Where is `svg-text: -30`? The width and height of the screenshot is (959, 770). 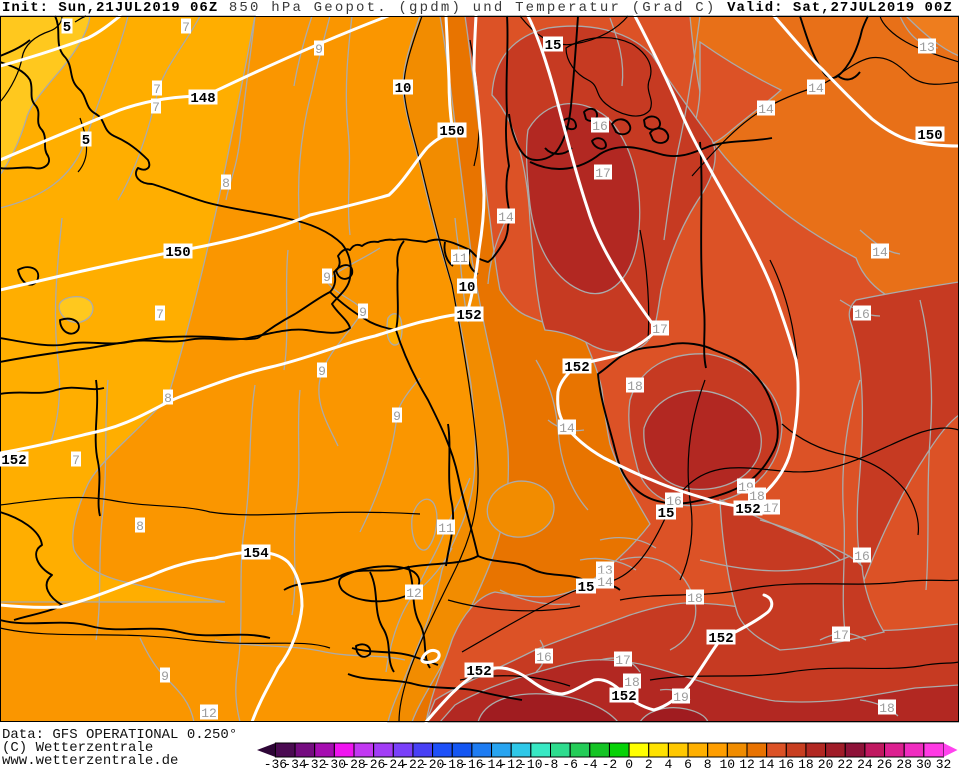
svg-text: -30 is located at coordinates (334, 763).